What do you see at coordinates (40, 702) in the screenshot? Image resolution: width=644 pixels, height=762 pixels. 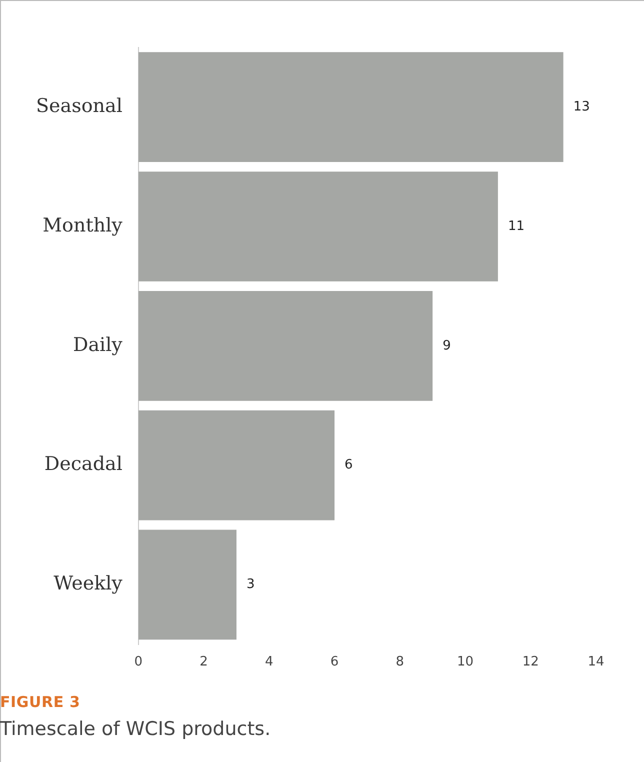 I see `caption: FIGURE 3` at bounding box center [40, 702].